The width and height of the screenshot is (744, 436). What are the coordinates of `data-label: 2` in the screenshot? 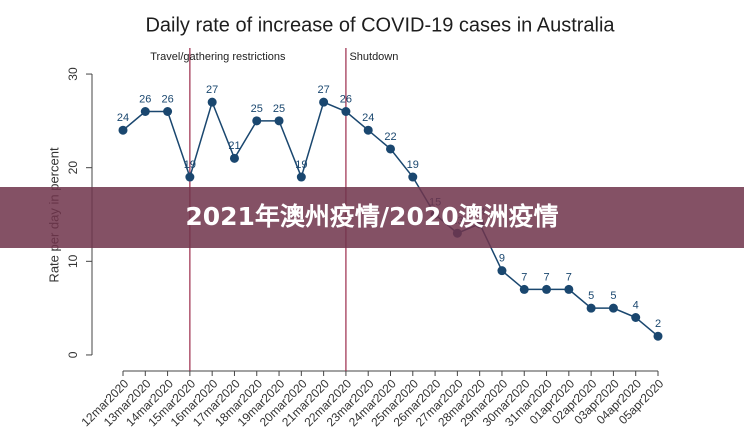 It's located at (658, 324).